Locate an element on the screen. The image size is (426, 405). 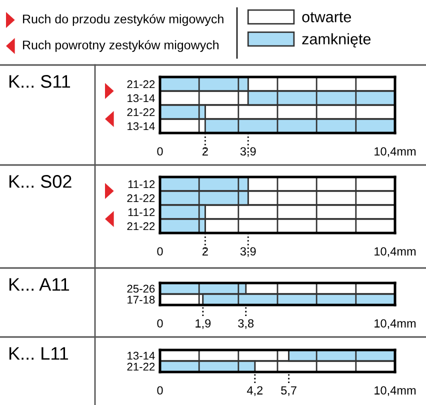
x-tick-label: 3,8 is located at coordinates (246, 324).